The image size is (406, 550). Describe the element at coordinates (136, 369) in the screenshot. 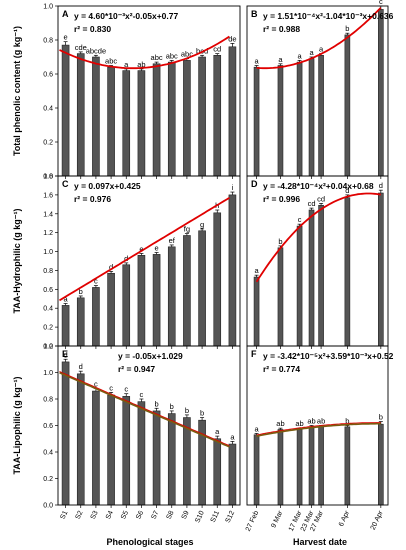

I see `r-squared-E: r² = 0.947` at that location.